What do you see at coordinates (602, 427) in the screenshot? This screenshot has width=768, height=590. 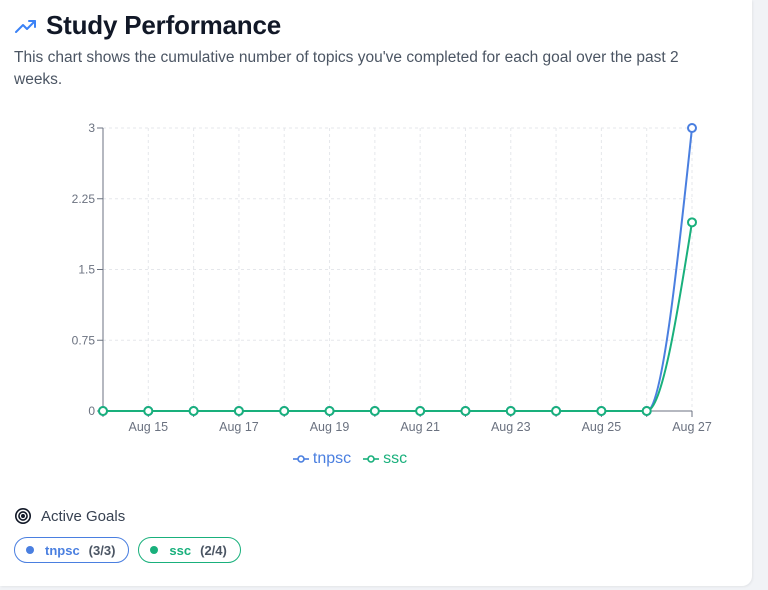 I see `x-tick-label: Aug 25` at bounding box center [602, 427].